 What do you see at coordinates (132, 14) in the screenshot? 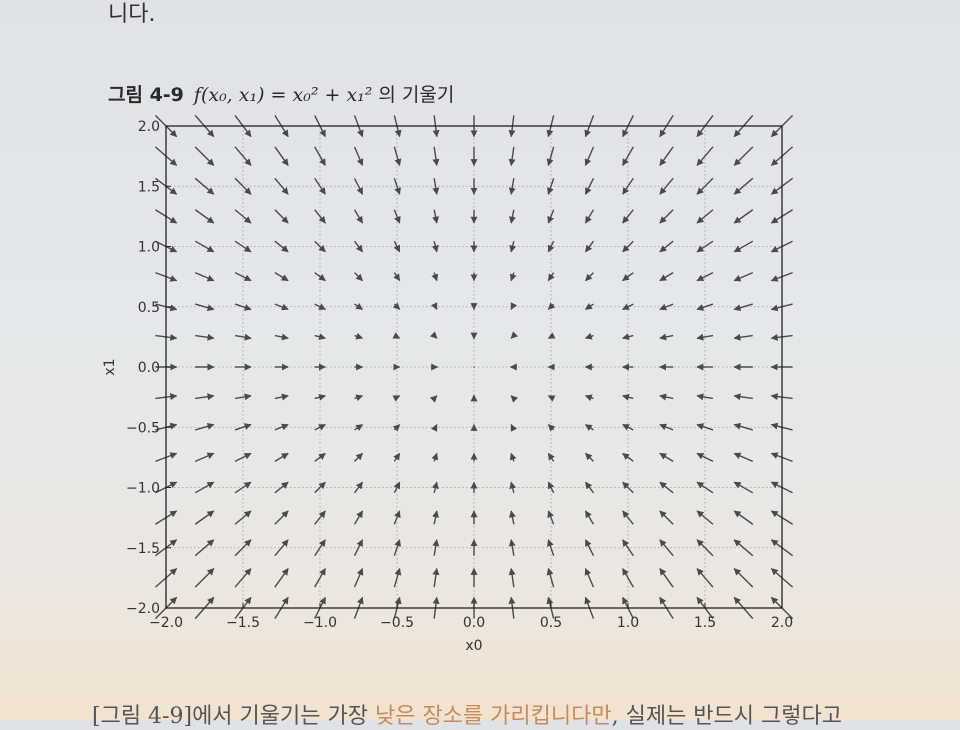
I see `preceding-text-fragment: 니다.` at bounding box center [132, 14].